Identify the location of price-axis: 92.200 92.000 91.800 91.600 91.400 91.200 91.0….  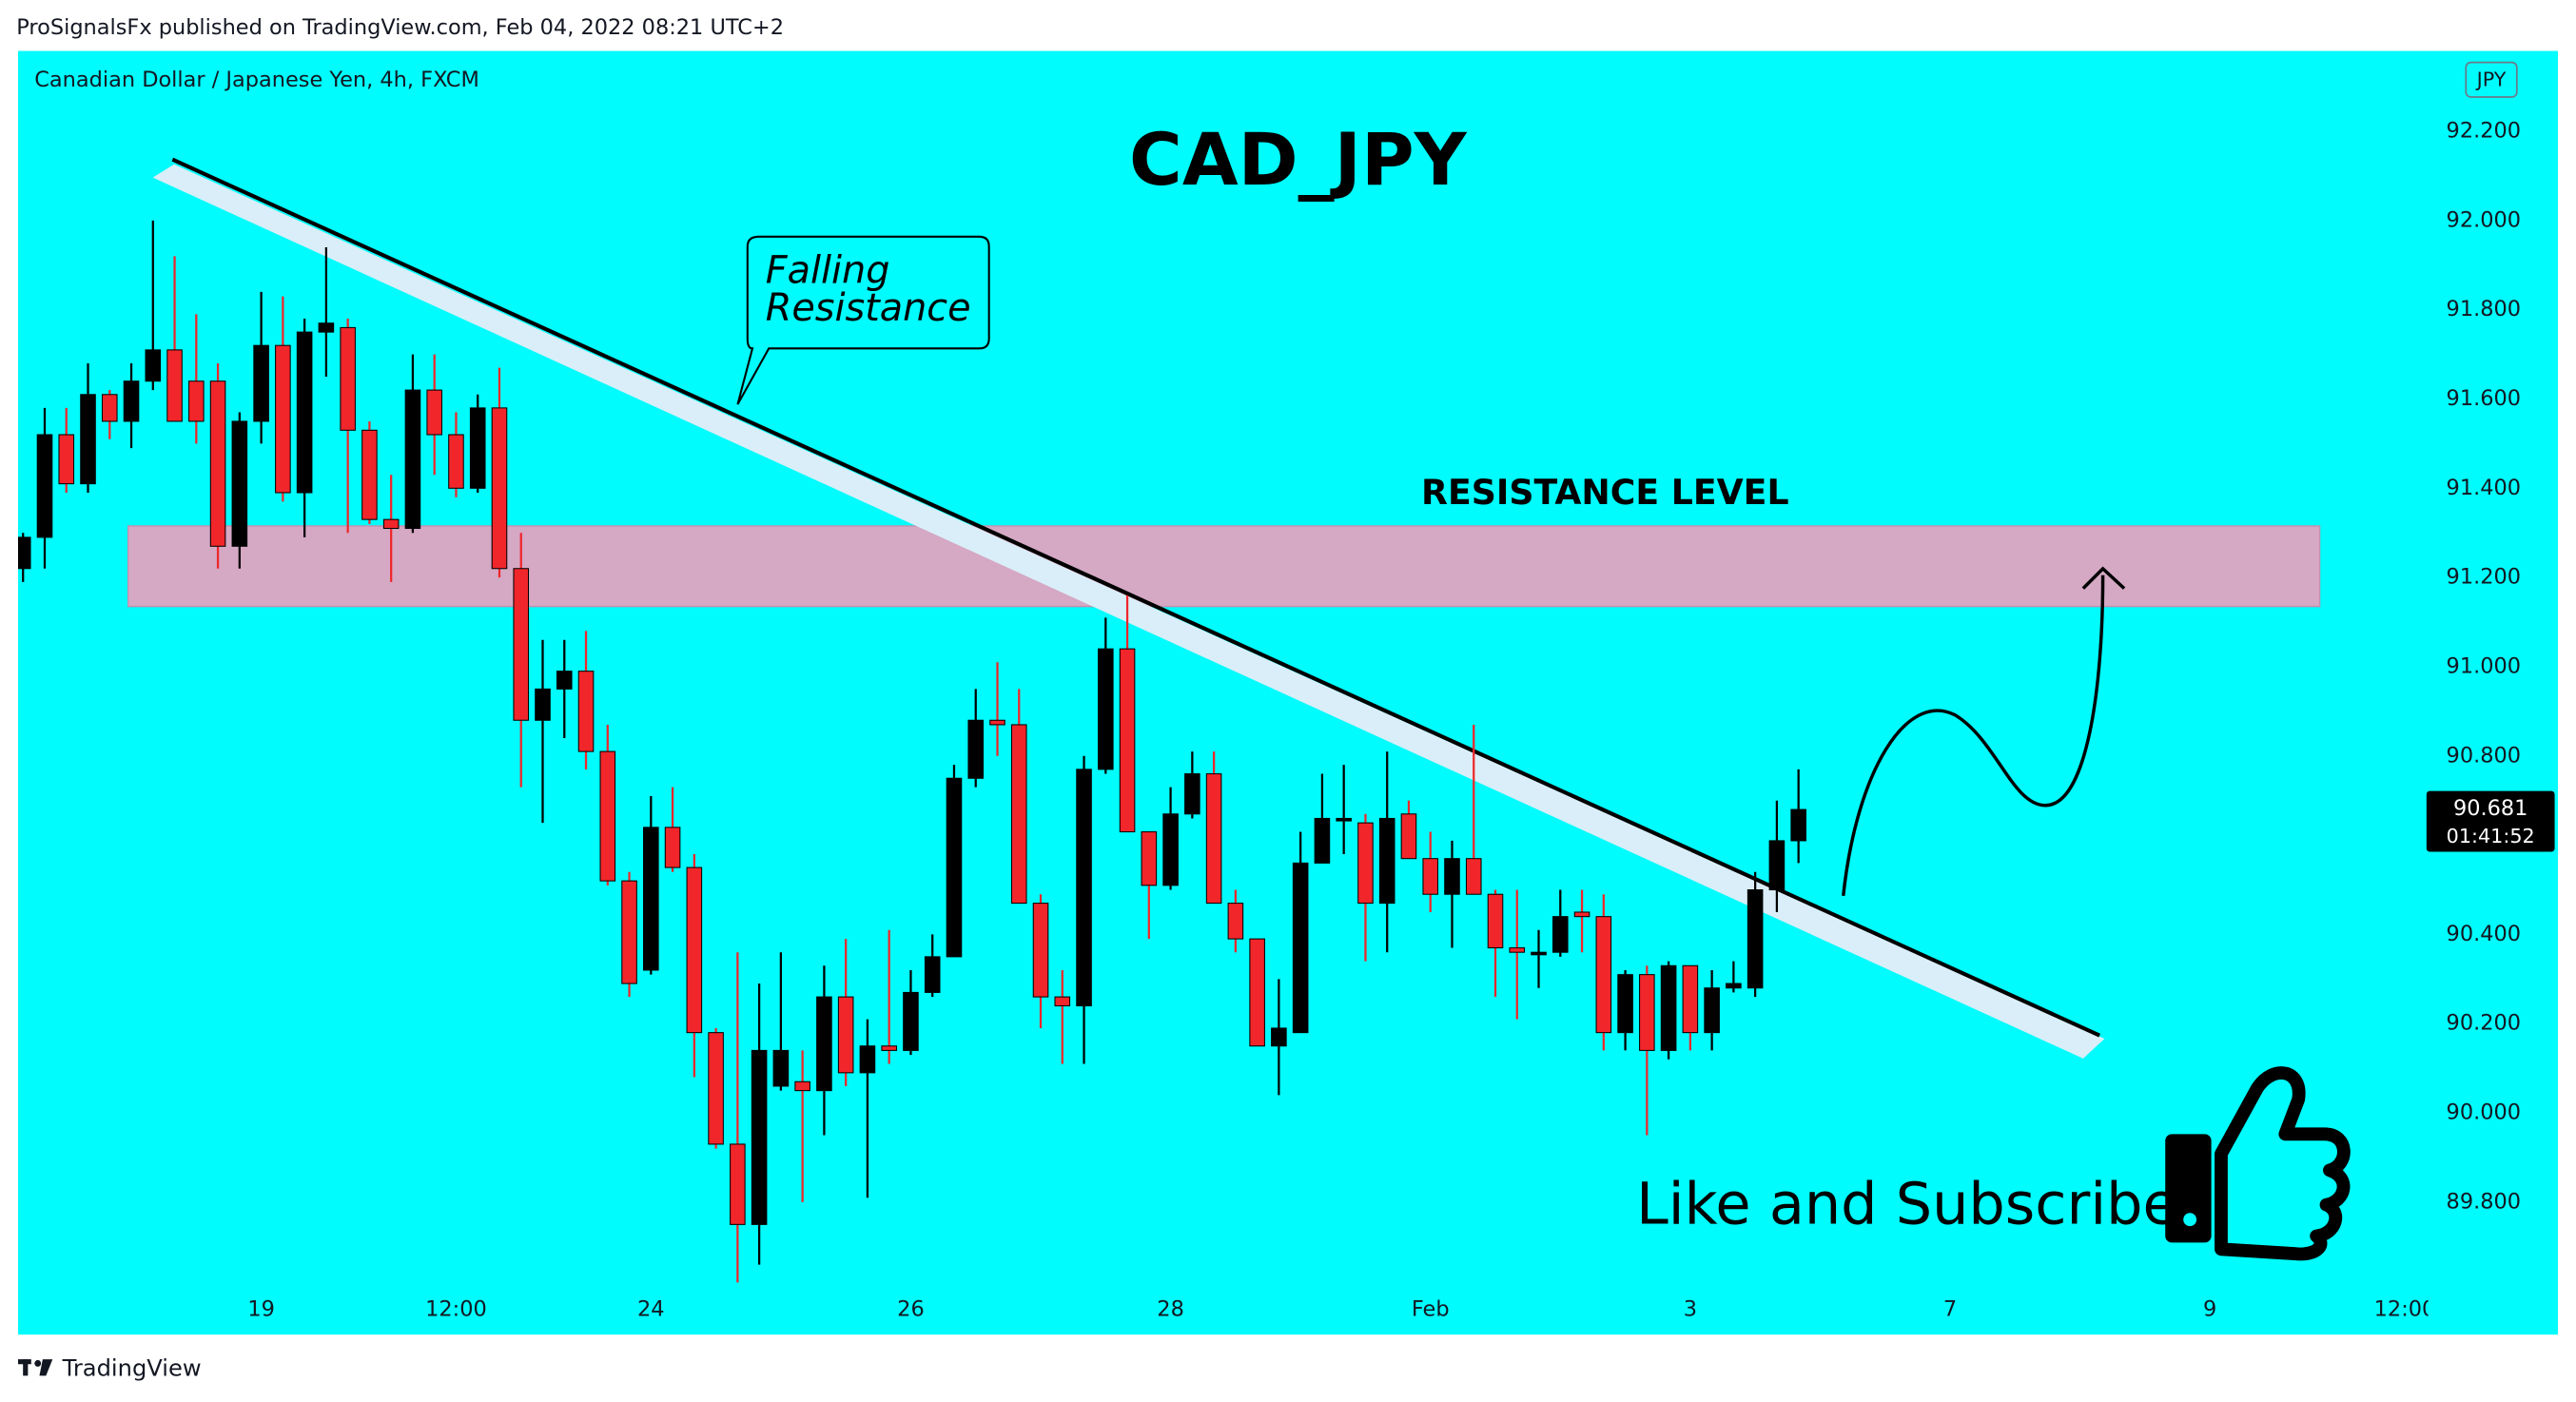
(2491, 666).